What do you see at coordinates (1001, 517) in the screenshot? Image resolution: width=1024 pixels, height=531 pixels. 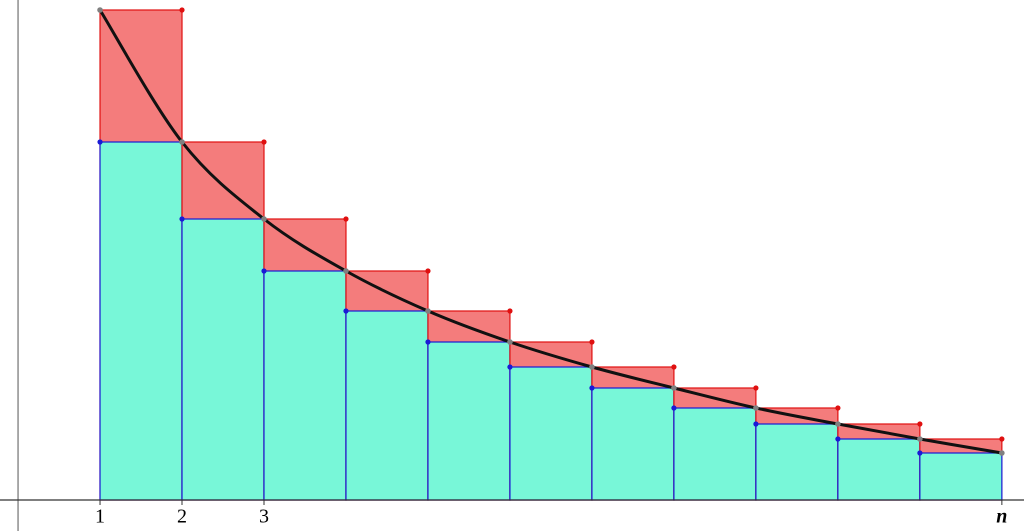 I see `x-tick-label: n` at bounding box center [1001, 517].